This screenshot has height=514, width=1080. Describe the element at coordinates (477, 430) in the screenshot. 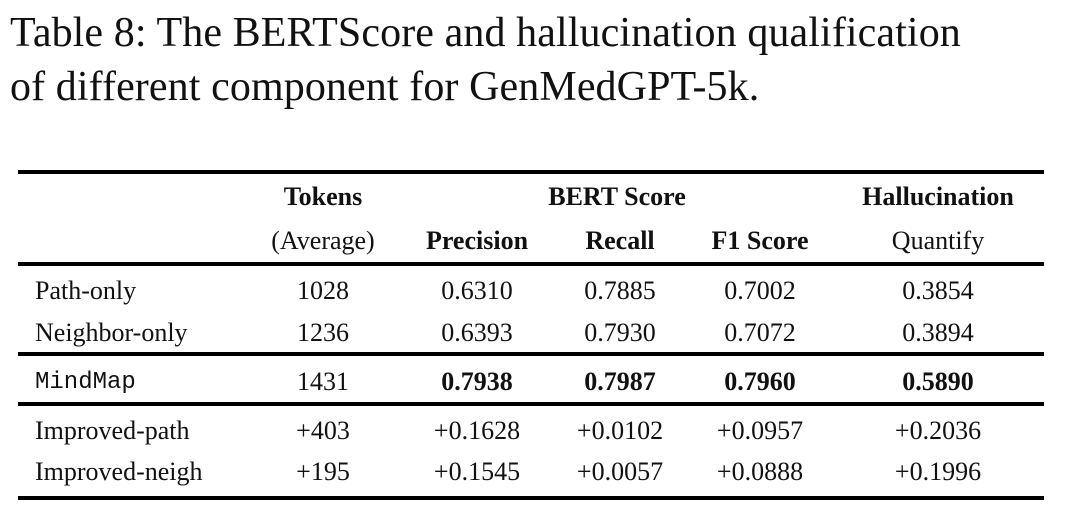

I see `cell-precision: +0.1628` at that location.